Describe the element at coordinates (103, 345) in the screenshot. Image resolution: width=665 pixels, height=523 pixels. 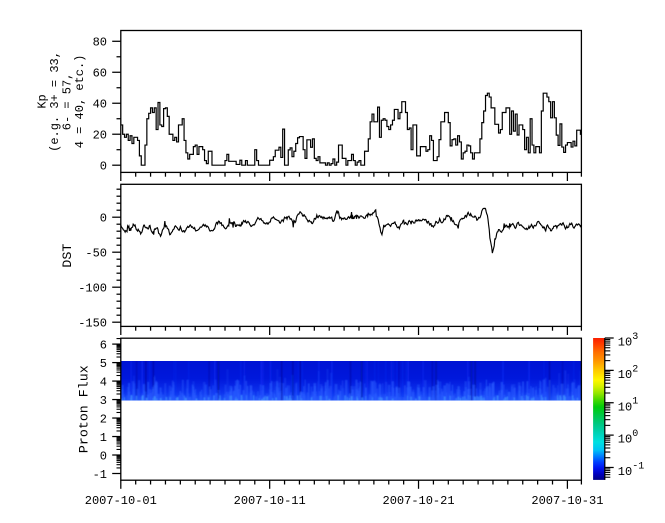
I see `svg-text: 6` at that location.